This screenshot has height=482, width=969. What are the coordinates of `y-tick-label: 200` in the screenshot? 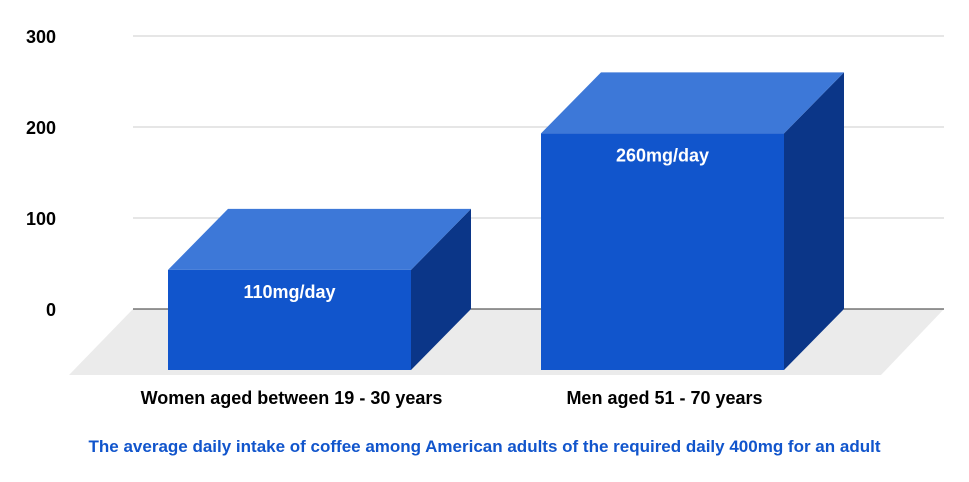 It's located at (41, 128).